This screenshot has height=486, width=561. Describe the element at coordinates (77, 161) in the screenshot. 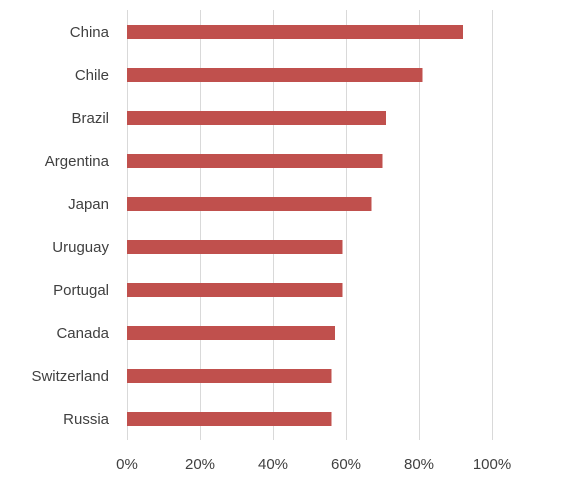

I see `category-label-argentina: Argentina` at that location.